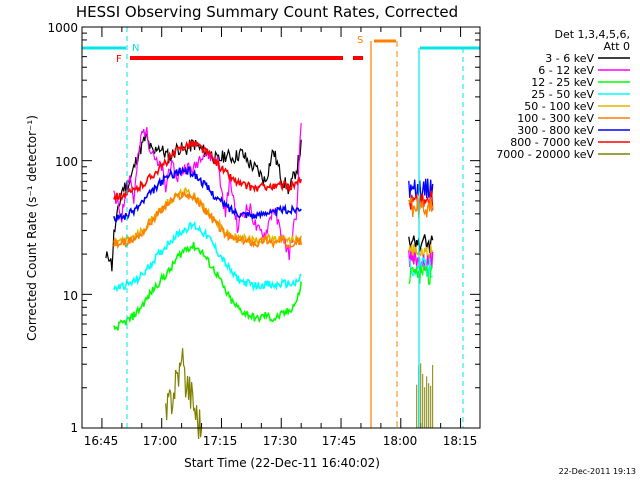 This screenshot has height=480, width=640. Describe the element at coordinates (62, 228) in the screenshot. I see `y-tick-labels: 1 10 100 1000` at that location.